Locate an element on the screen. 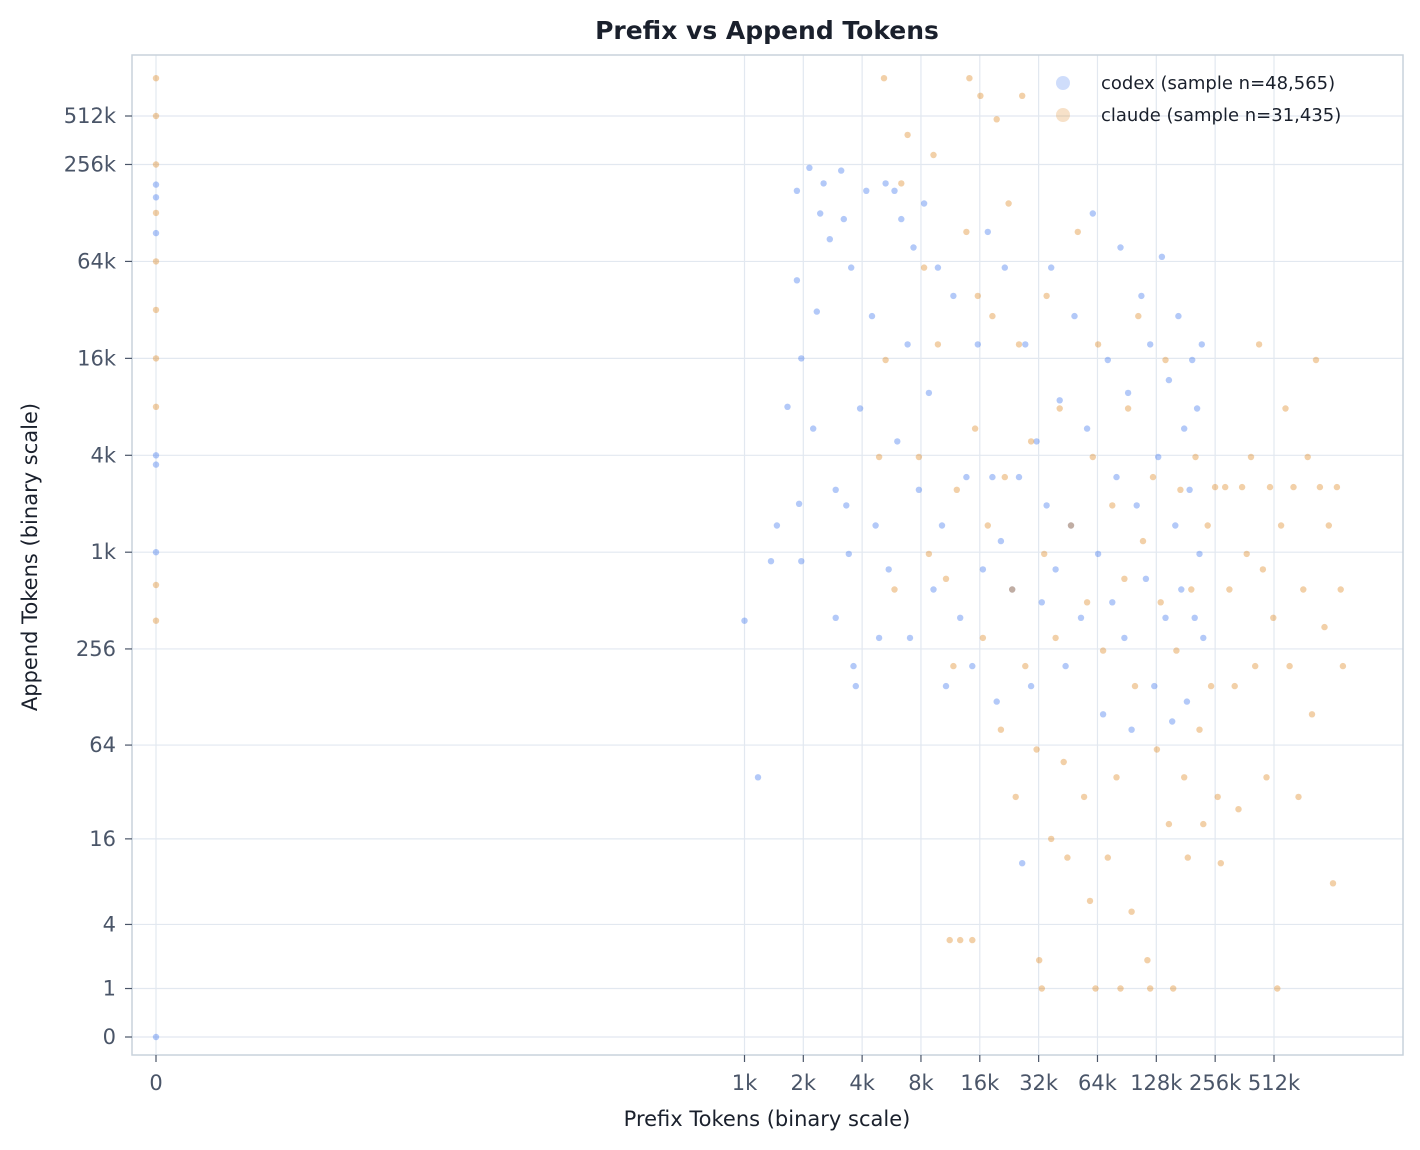 The width and height of the screenshot is (1420, 1150). y-tick-label: 0 is located at coordinates (109, 1037).